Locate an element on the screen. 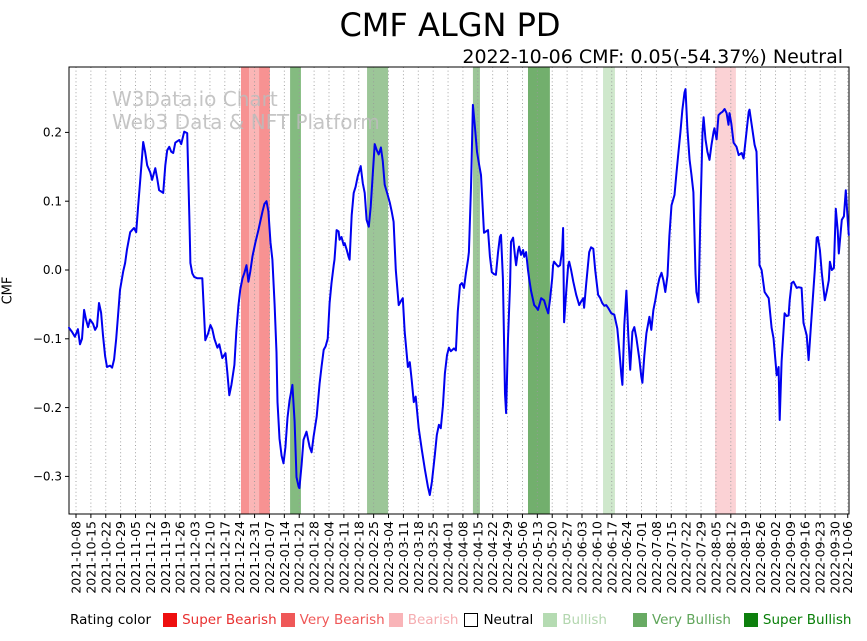  x-tick-label: 2021-12-03 is located at coordinates (195, 557).